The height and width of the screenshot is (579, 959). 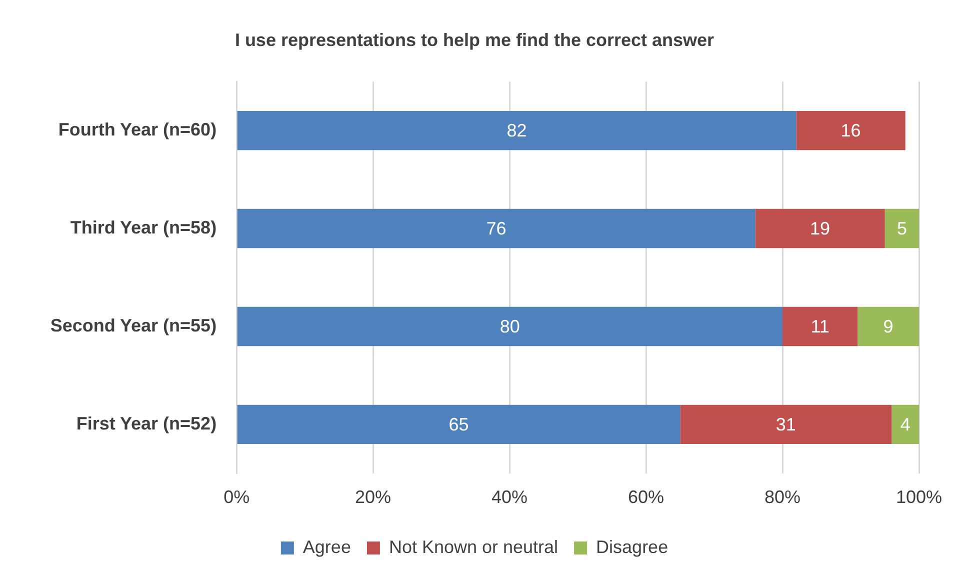 What do you see at coordinates (146, 423) in the screenshot?
I see `y-tick-label: First Year (n=52)` at bounding box center [146, 423].